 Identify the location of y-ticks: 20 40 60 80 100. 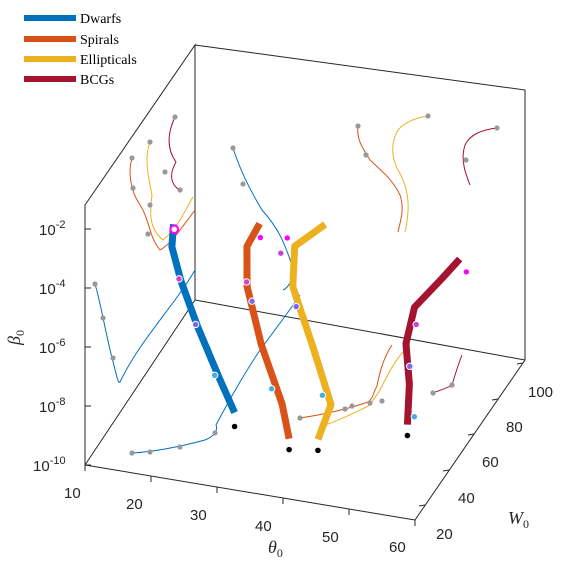
(485, 452).